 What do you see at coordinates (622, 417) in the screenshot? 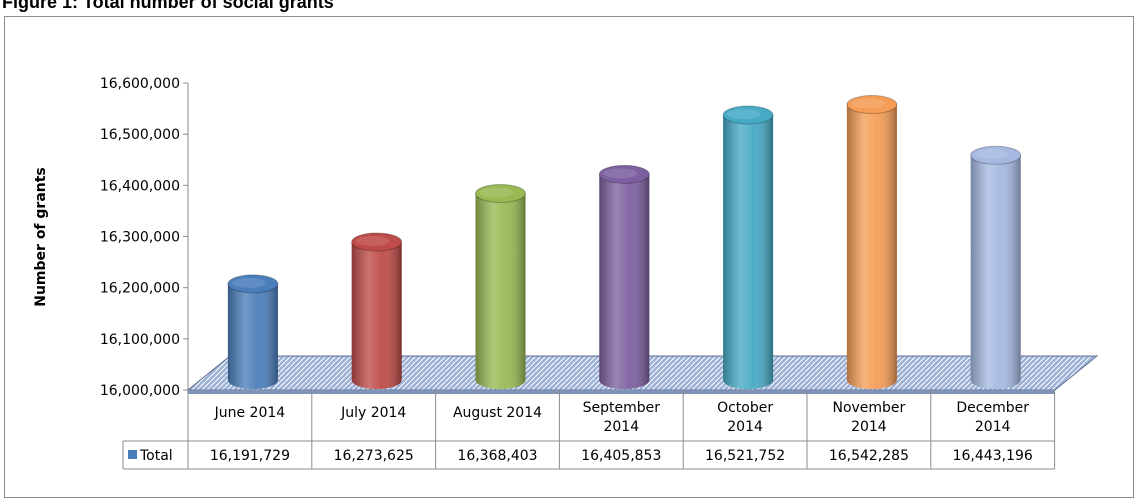
I see `x-tick-label: September 2014` at bounding box center [622, 417].